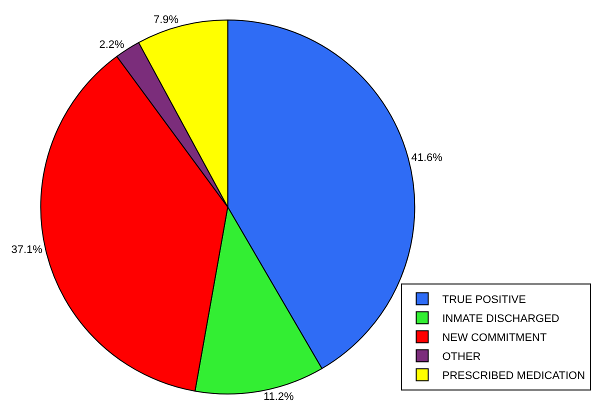 The image size is (602, 409). Describe the element at coordinates (427, 158) in the screenshot. I see `data-label: 41.6%` at that location.